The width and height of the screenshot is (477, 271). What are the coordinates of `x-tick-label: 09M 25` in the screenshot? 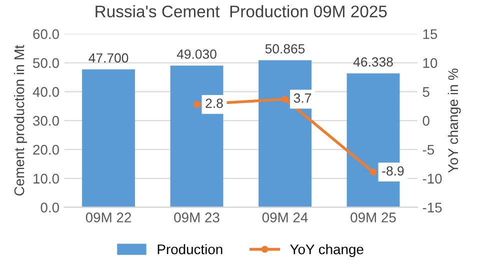 It's located at (373, 217).